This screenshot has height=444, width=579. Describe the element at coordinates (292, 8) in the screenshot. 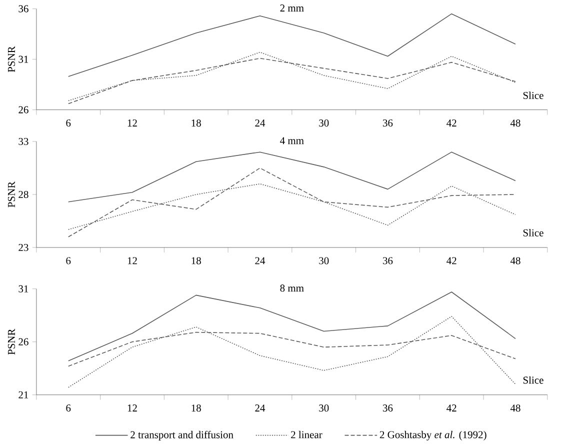

I see `chart-title: 2 mm` at that location.